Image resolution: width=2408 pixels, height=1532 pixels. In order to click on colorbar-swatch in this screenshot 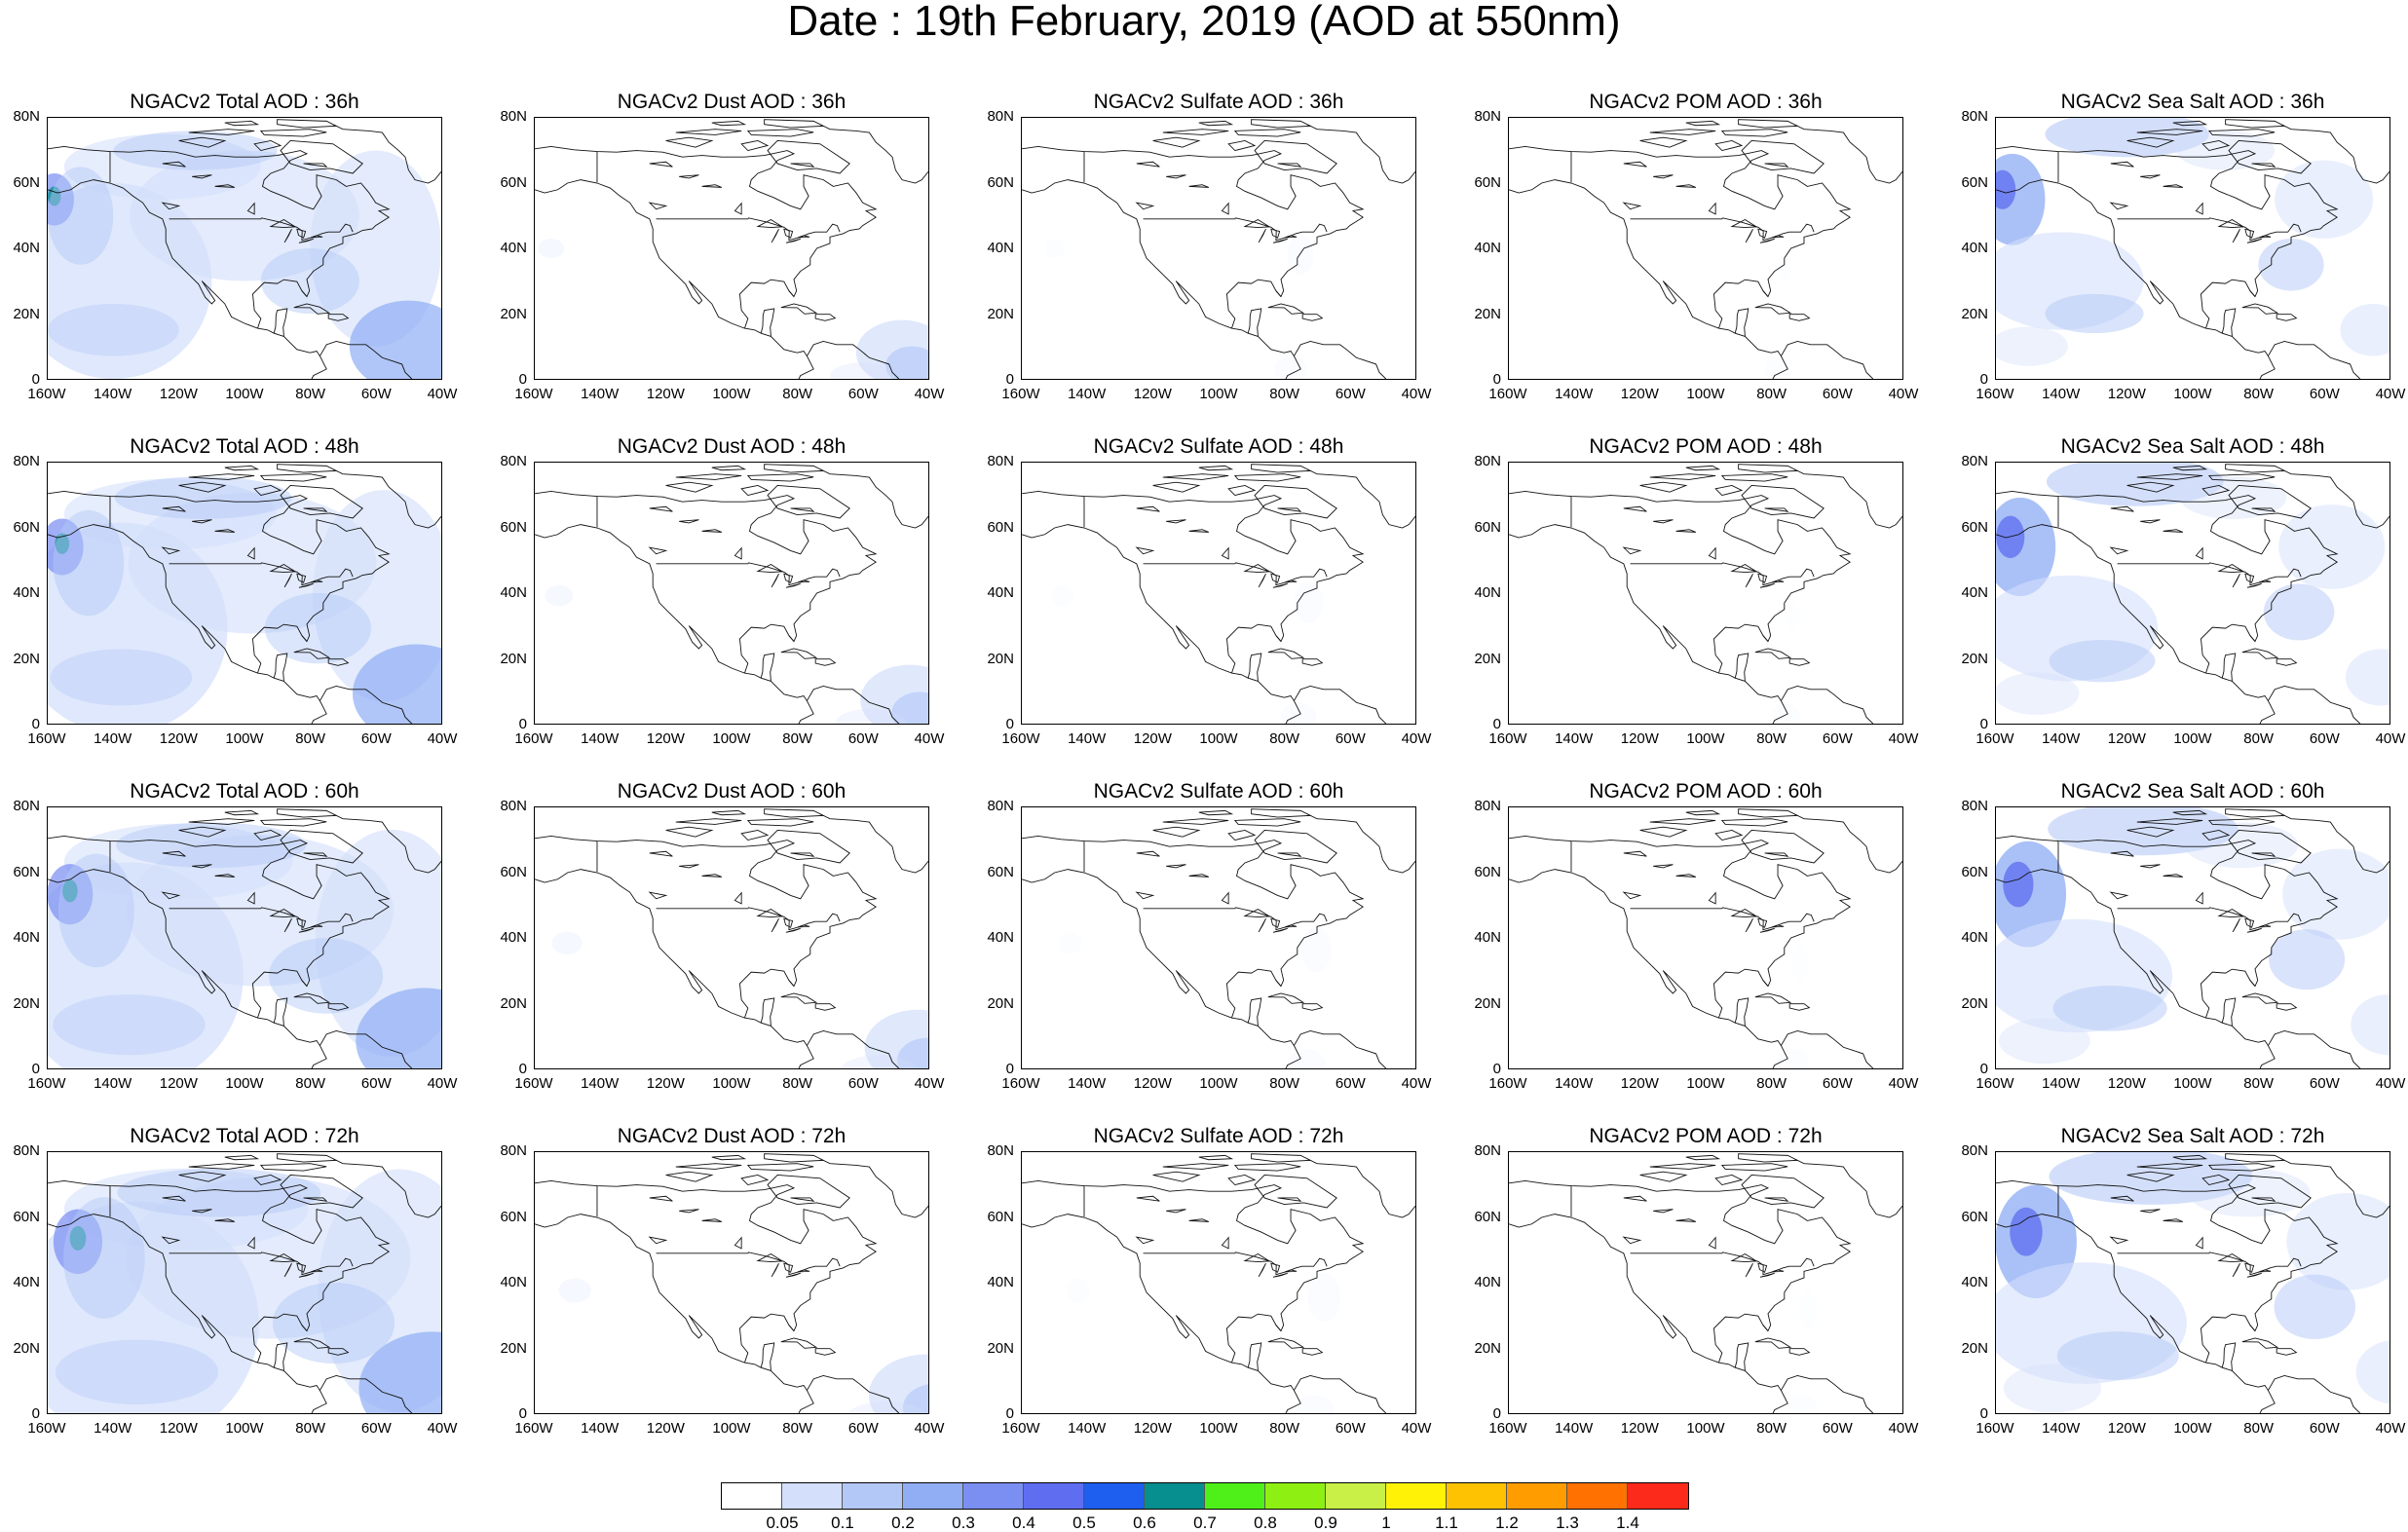, I will do `click(1537, 1496)`.